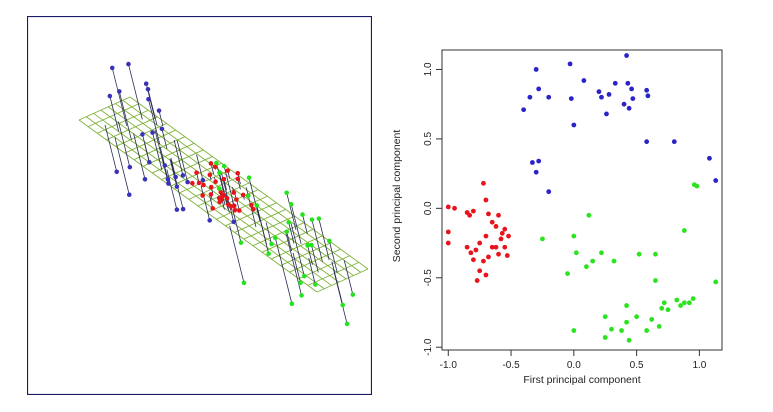 This screenshot has height=412, width=773. What do you see at coordinates (449, 365) in the screenshot?
I see `x-tick-label: -1.0` at bounding box center [449, 365].